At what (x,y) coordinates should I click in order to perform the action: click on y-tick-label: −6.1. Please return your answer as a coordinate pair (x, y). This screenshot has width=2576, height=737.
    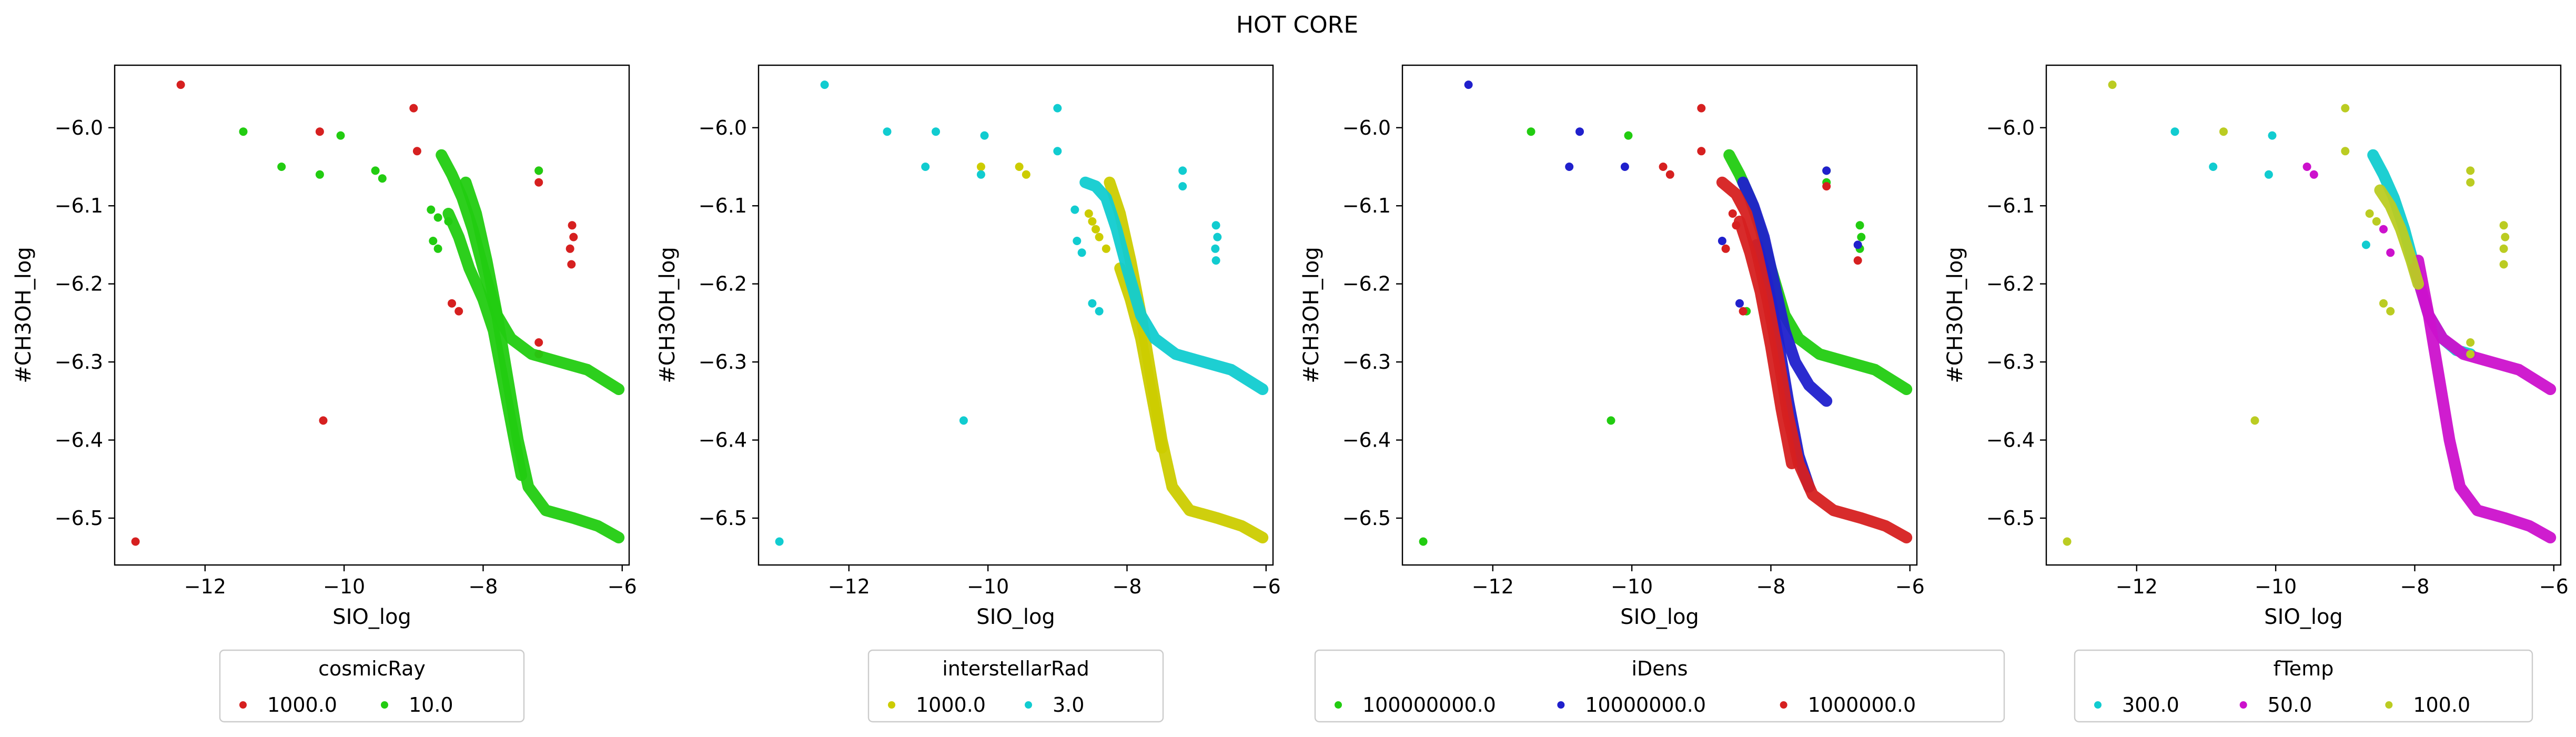
    Looking at the image, I should click on (723, 205).